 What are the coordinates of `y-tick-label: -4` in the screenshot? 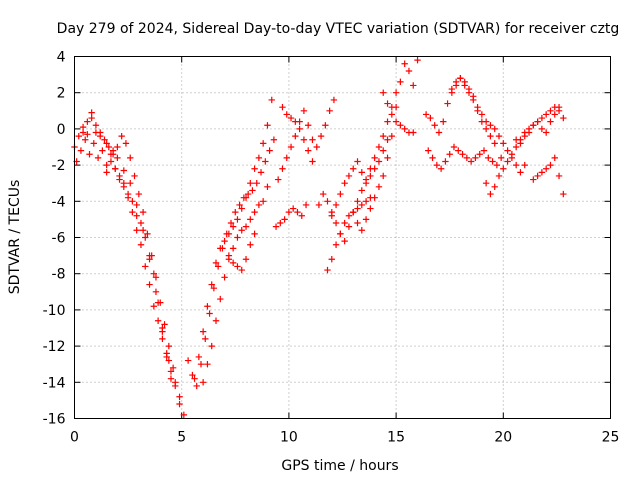 It's located at (59, 202).